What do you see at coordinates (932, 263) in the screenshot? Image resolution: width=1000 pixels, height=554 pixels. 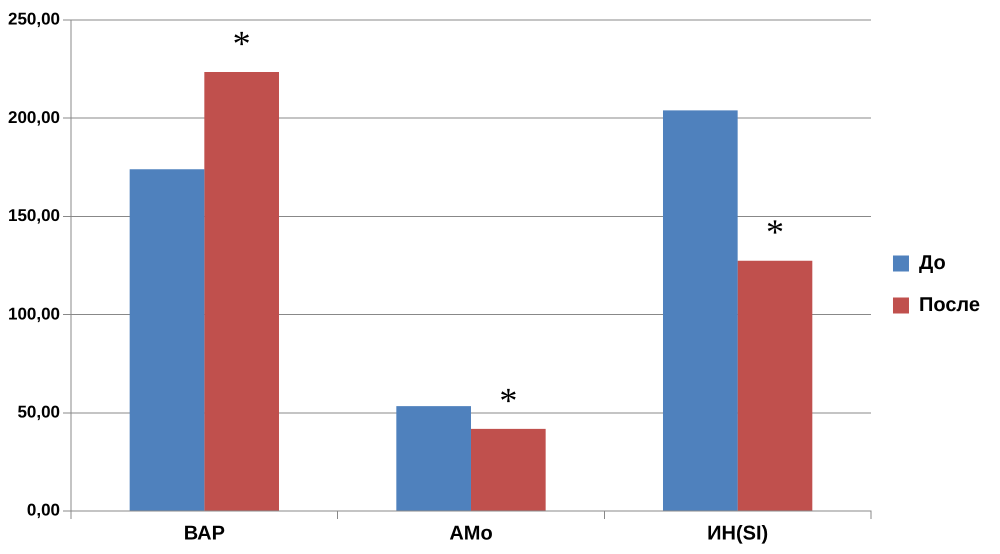 I see `legend-label: До` at bounding box center [932, 263].